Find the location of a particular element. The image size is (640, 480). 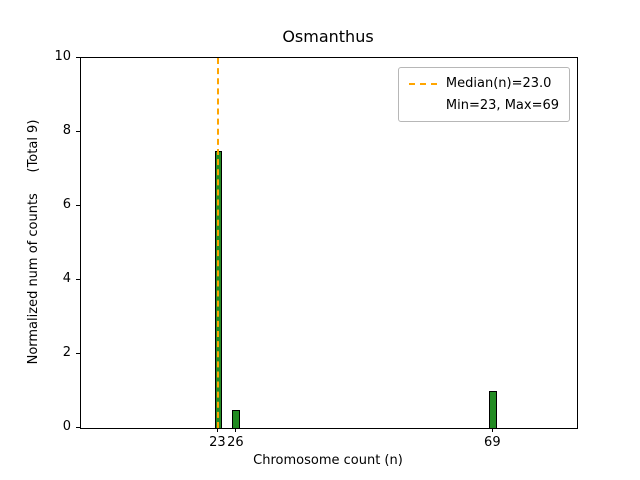

chart-title: Osmanthus is located at coordinates (328, 36).